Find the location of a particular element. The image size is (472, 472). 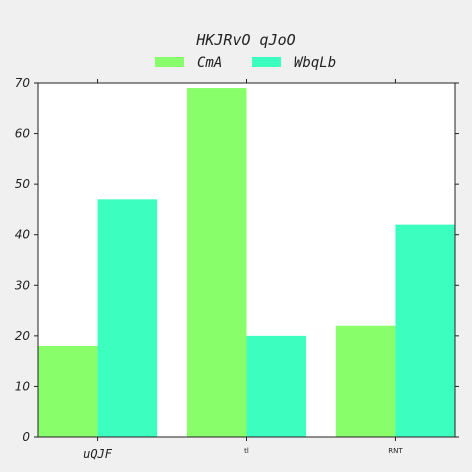

x-tick-label: uQJF is located at coordinates (98, 454).